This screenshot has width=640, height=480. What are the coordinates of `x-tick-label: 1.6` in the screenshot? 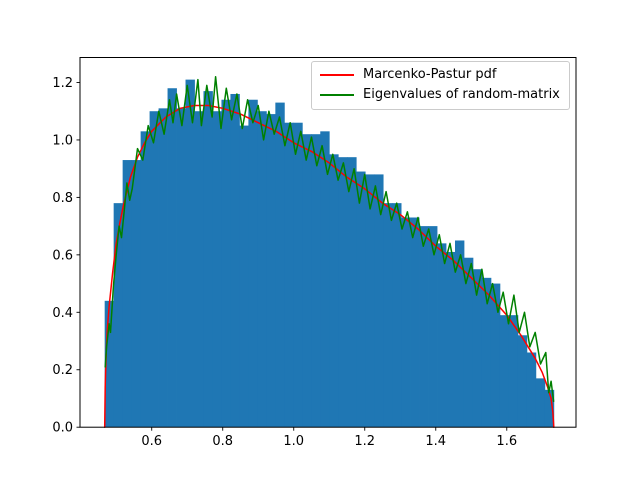 It's located at (506, 441).